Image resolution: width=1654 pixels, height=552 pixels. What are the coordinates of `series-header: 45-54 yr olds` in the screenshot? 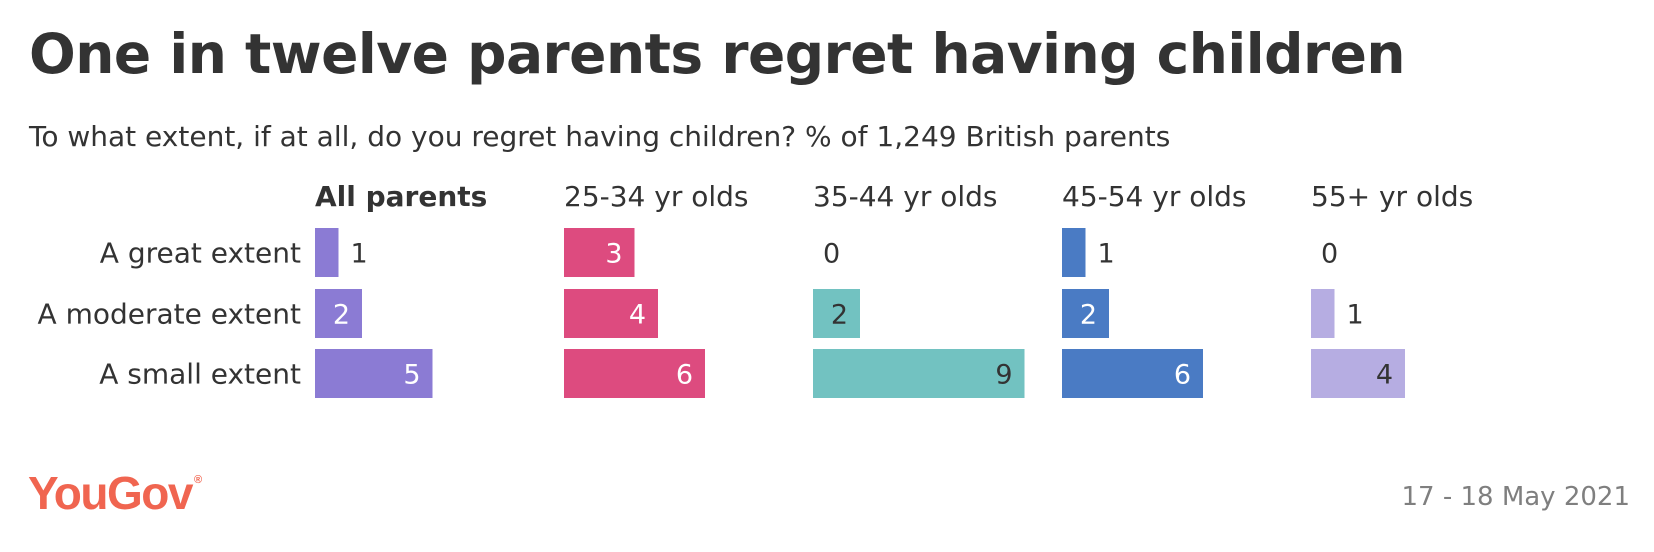 It's located at (1154, 196).